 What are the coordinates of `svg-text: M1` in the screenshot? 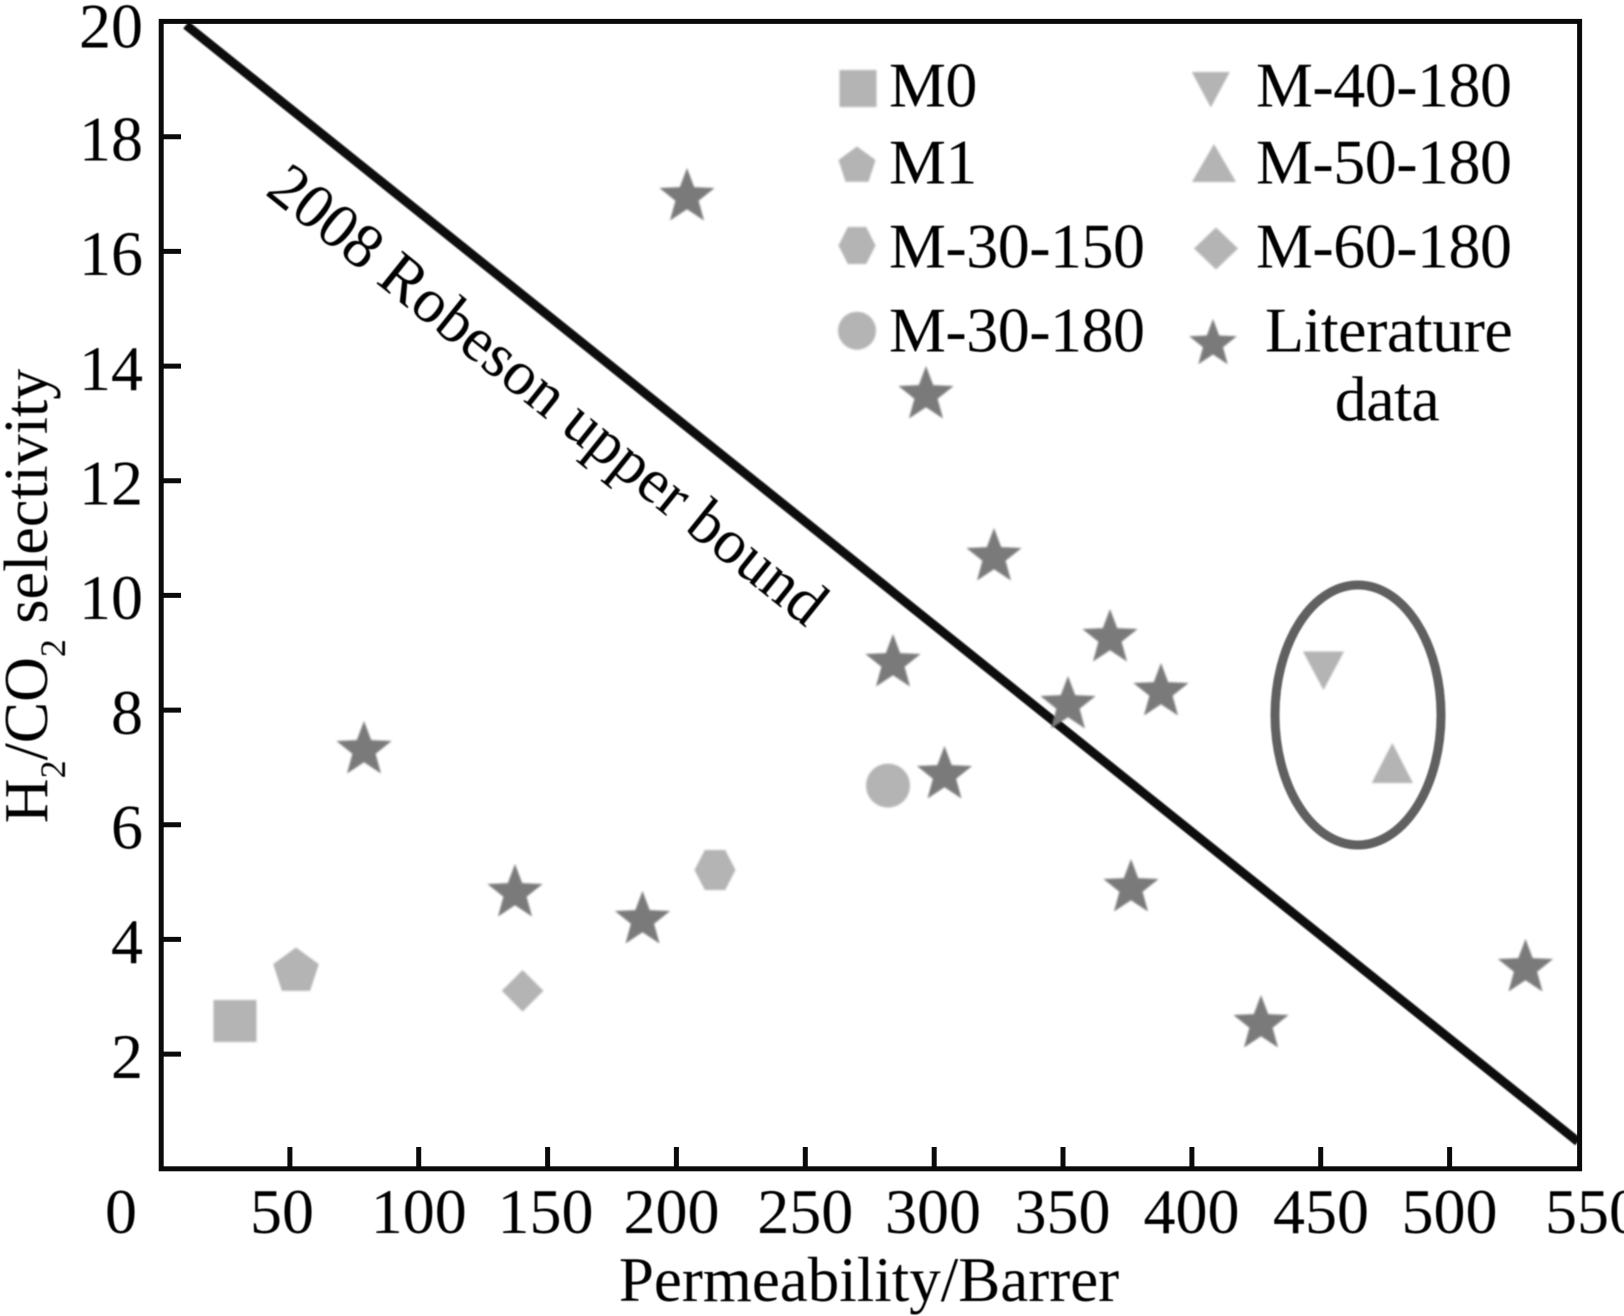 It's located at (933, 162).